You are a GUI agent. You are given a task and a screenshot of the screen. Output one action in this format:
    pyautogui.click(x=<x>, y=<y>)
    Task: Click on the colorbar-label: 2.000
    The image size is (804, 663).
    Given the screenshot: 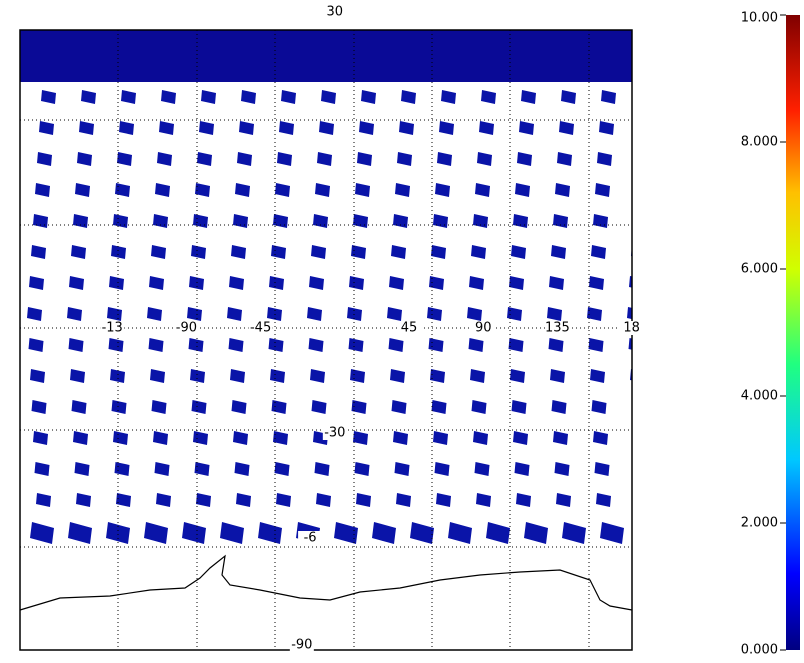 What is the action you would take?
    pyautogui.click(x=759, y=523)
    